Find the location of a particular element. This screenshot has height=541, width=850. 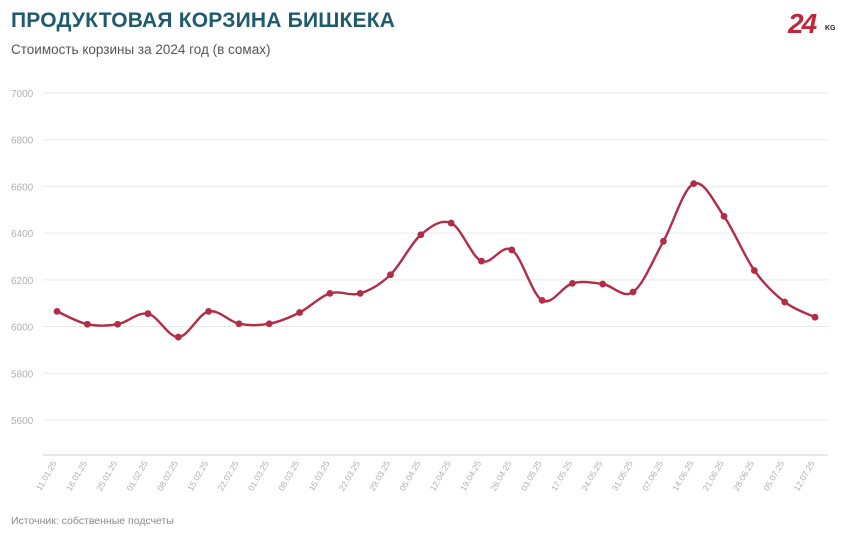

logo-number: 24 is located at coordinates (802, 23).